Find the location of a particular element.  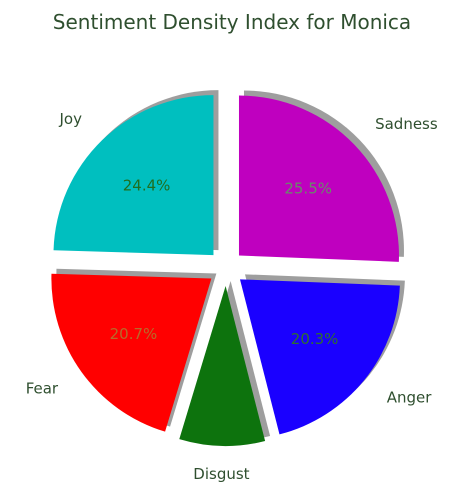

slice-joy is located at coordinates (133, 175).